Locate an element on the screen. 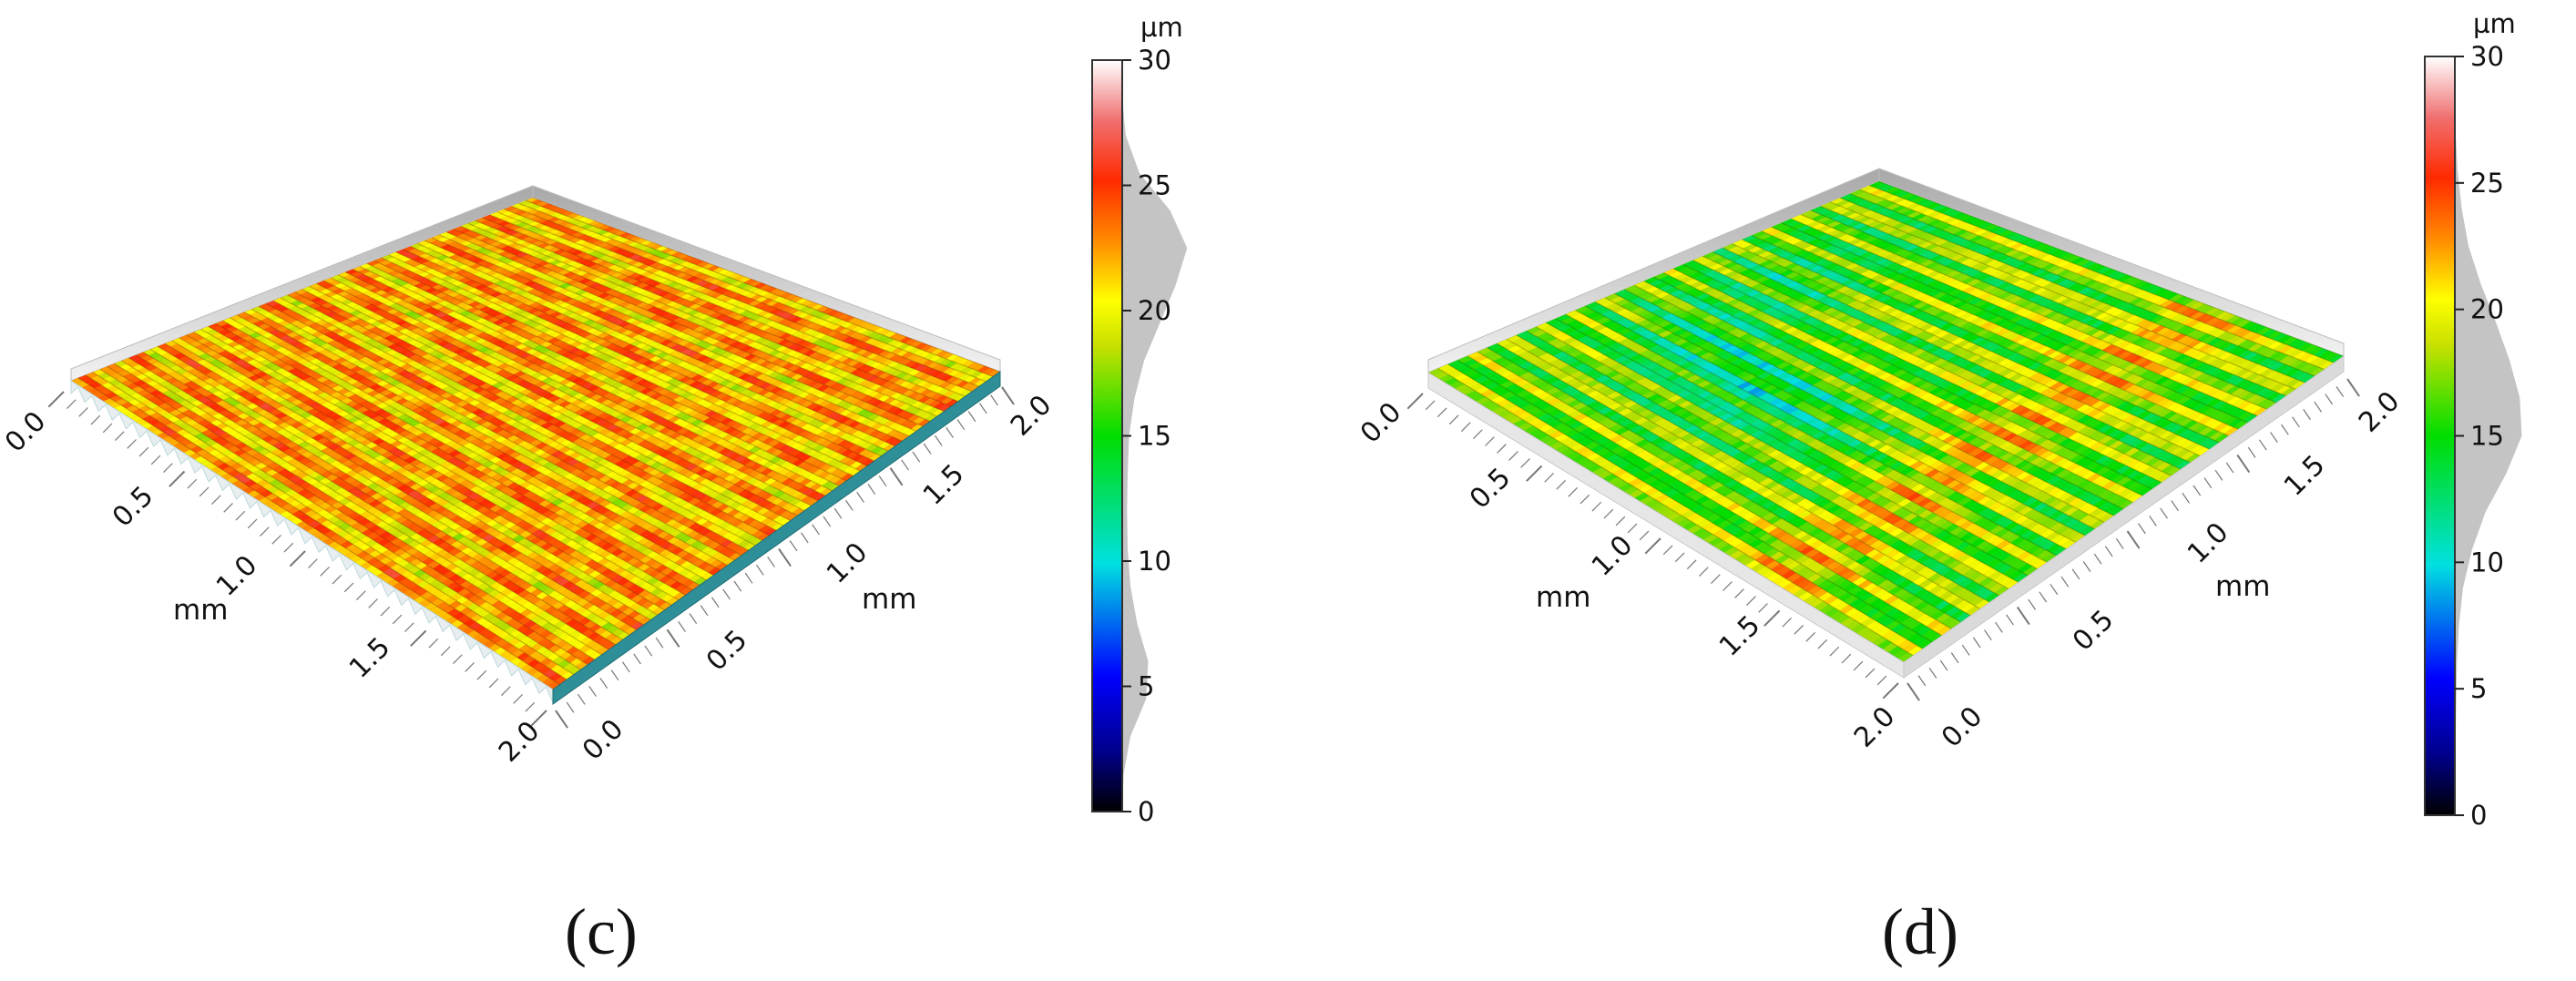  x-tick-d-4: 2.0 is located at coordinates (1874, 726).